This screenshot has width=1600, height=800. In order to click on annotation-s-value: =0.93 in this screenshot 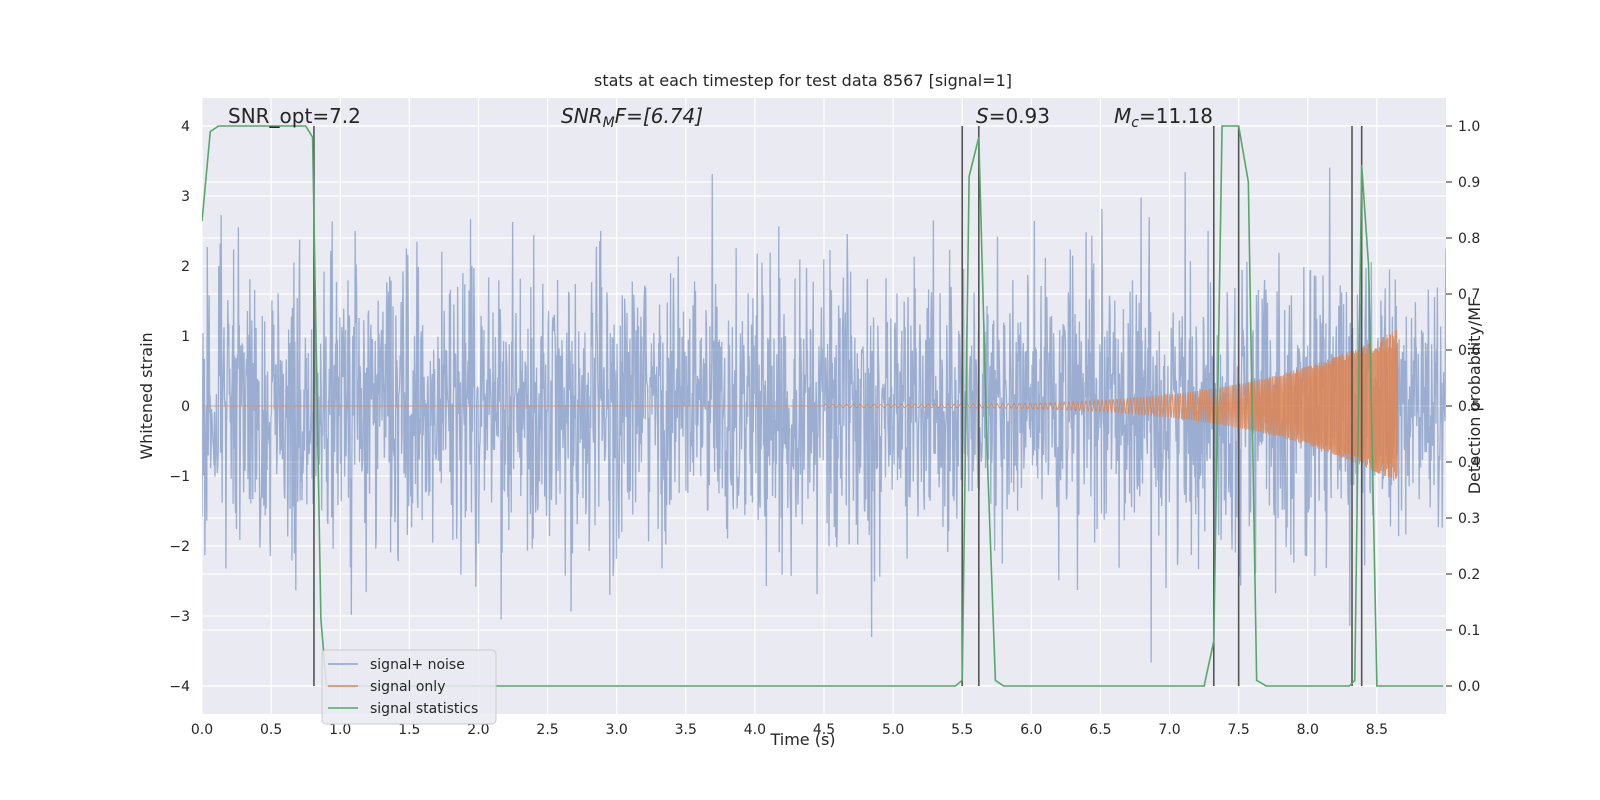, I will do `click(1019, 116)`.